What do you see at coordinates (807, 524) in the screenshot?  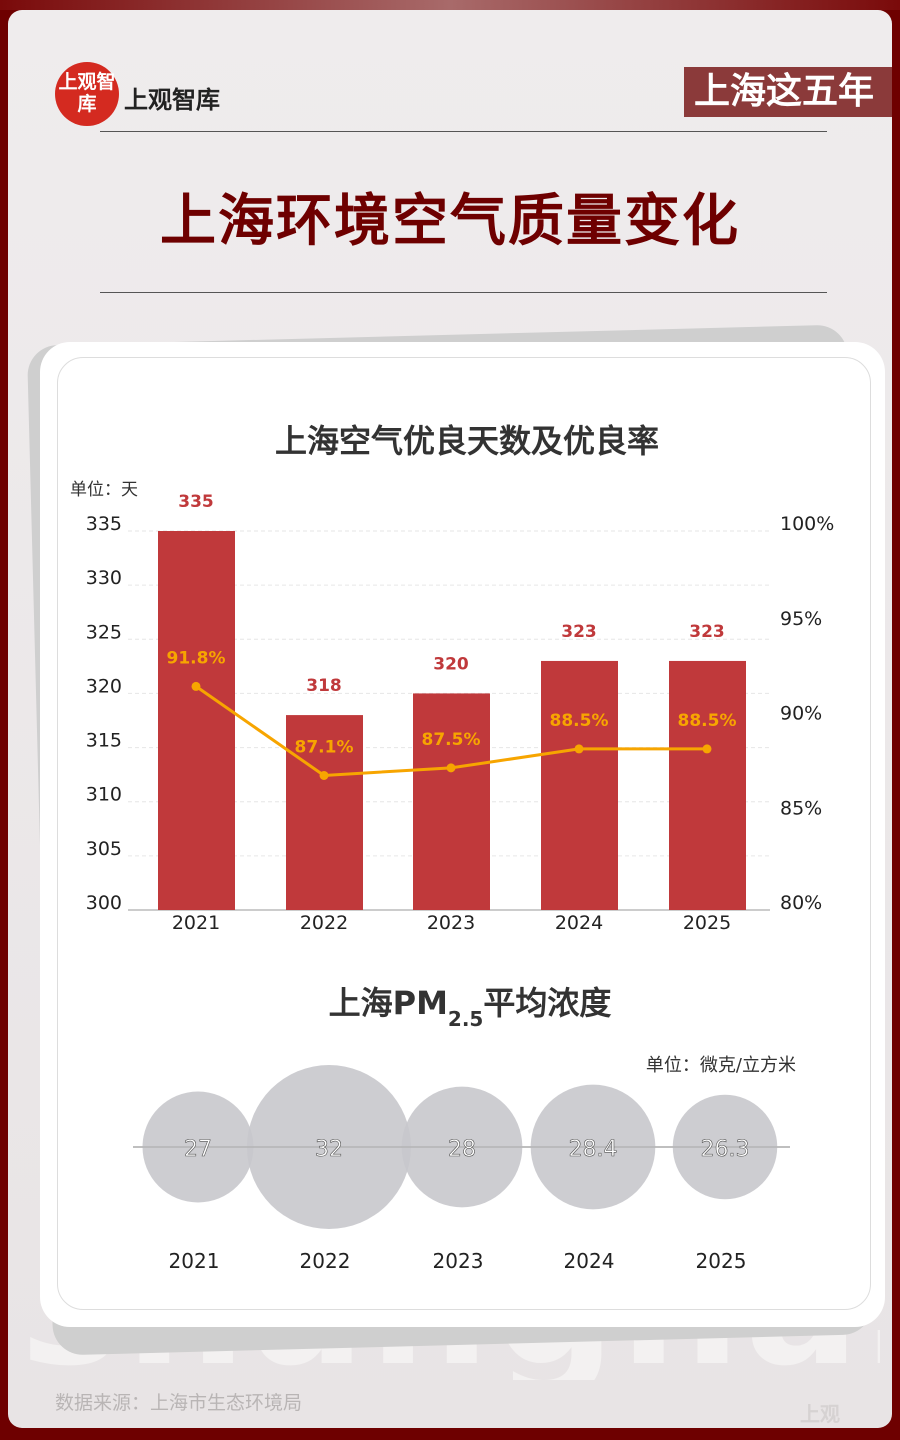 I see `y2-tick-label: 100%` at bounding box center [807, 524].